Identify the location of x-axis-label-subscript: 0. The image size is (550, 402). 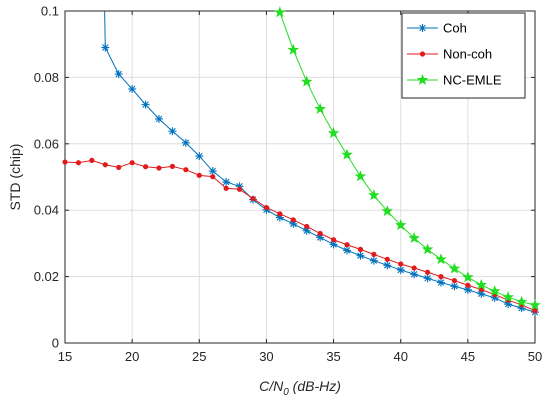
(286, 392).